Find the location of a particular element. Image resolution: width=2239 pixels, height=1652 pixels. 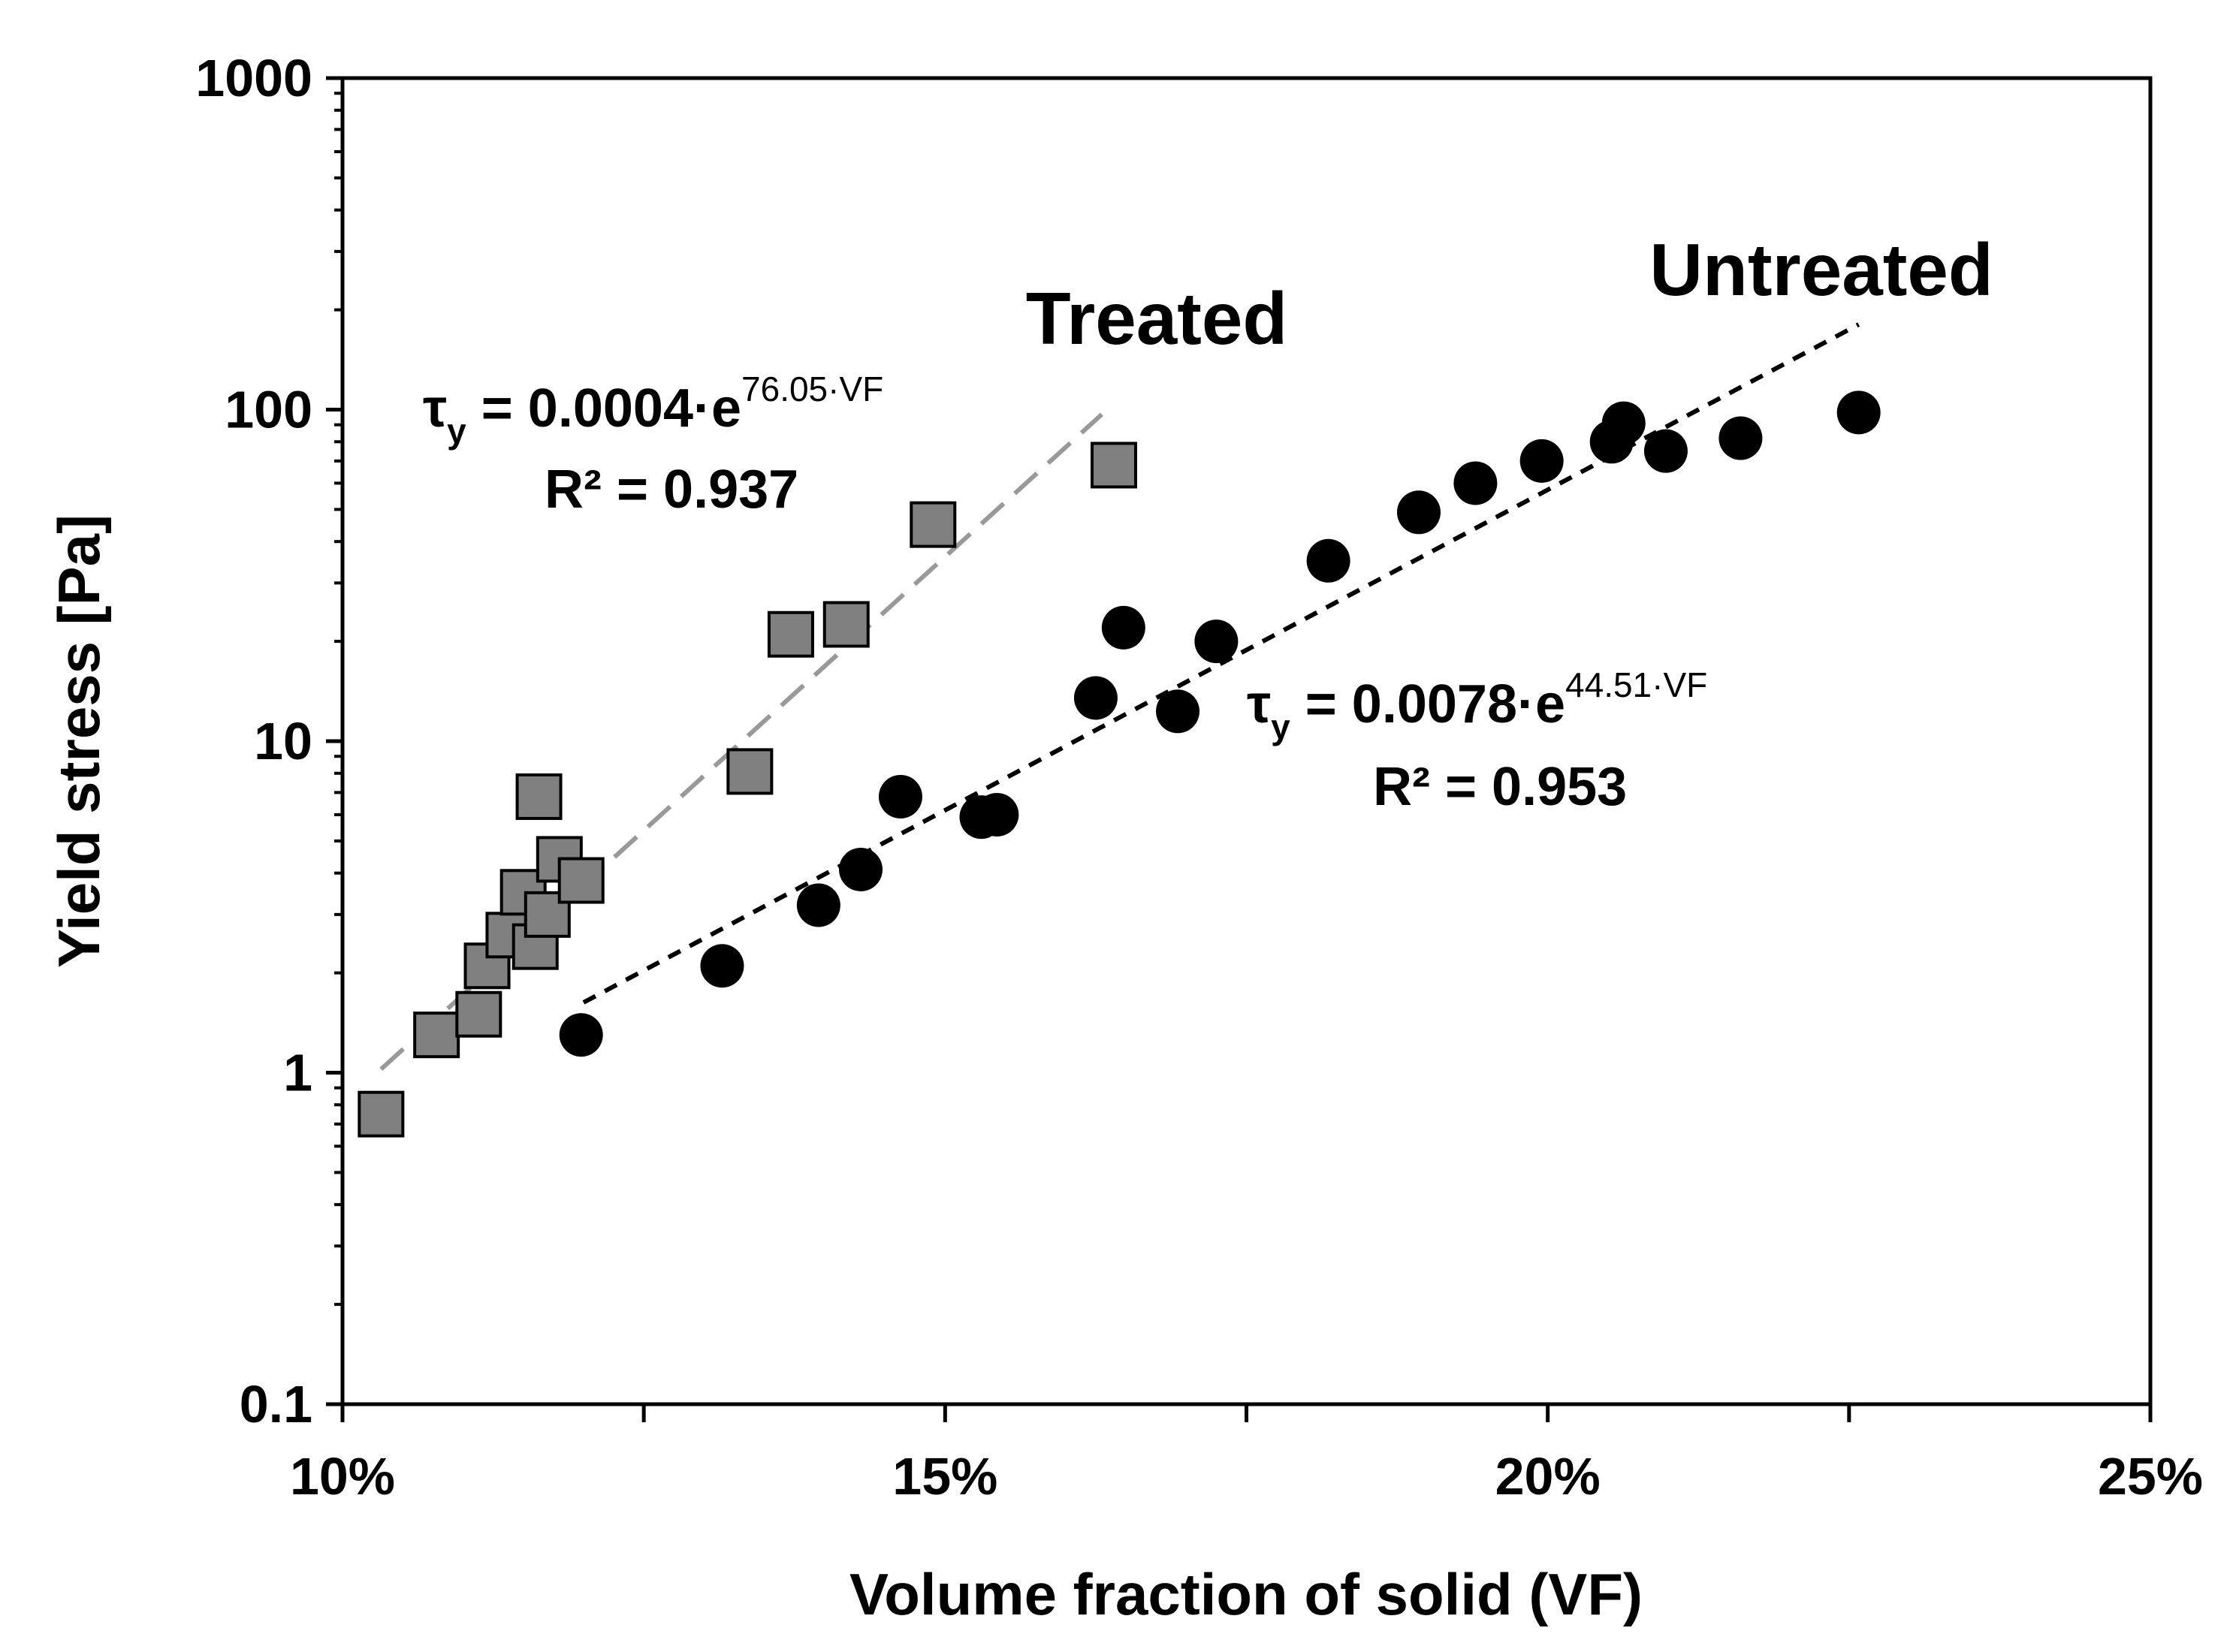

treated-fit-equation: τy = 0.0004·e76.05·VF is located at coordinates (653, 410).